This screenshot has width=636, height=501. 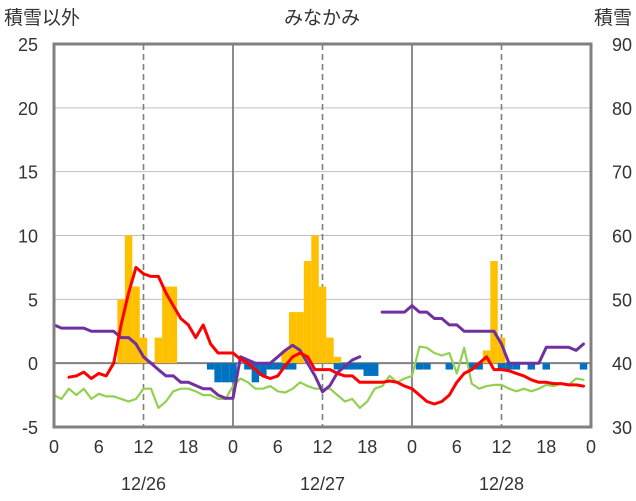 What do you see at coordinates (322, 484) in the screenshot?
I see `date-label: 12/27` at bounding box center [322, 484].